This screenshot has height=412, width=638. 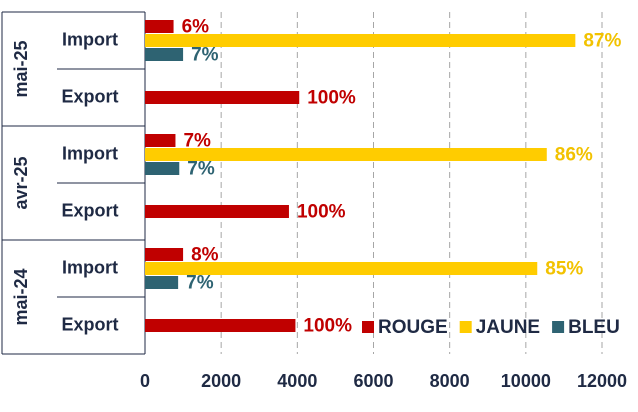 What do you see at coordinates (221, 381) in the screenshot?
I see `x-tick-label: 2000` at bounding box center [221, 381].